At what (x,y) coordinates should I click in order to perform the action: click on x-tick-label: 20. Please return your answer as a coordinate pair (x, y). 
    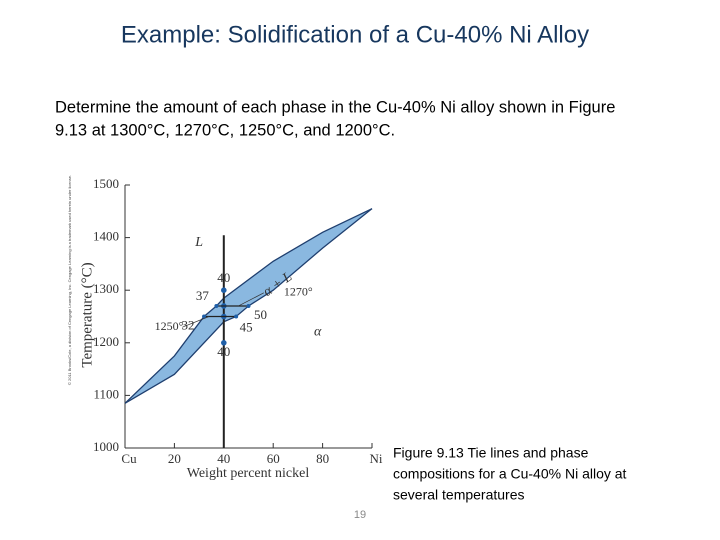
    Looking at the image, I should click on (174, 458).